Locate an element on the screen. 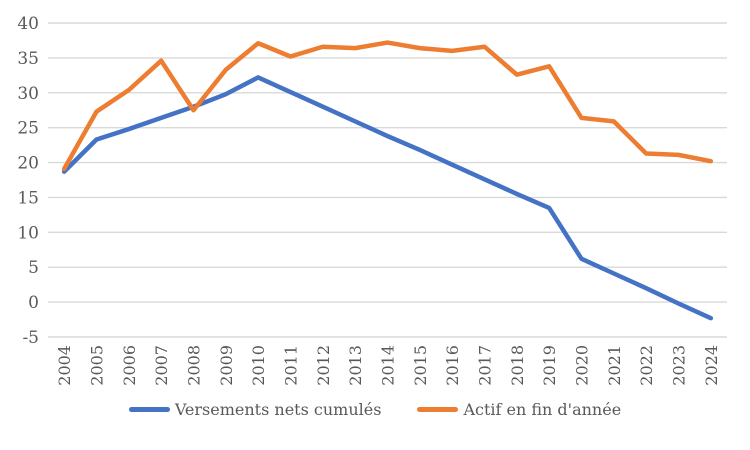 Image resolution: width=750 pixels, height=450 pixels. legend-item-versements: Versements nets cumulés is located at coordinates (255, 409).